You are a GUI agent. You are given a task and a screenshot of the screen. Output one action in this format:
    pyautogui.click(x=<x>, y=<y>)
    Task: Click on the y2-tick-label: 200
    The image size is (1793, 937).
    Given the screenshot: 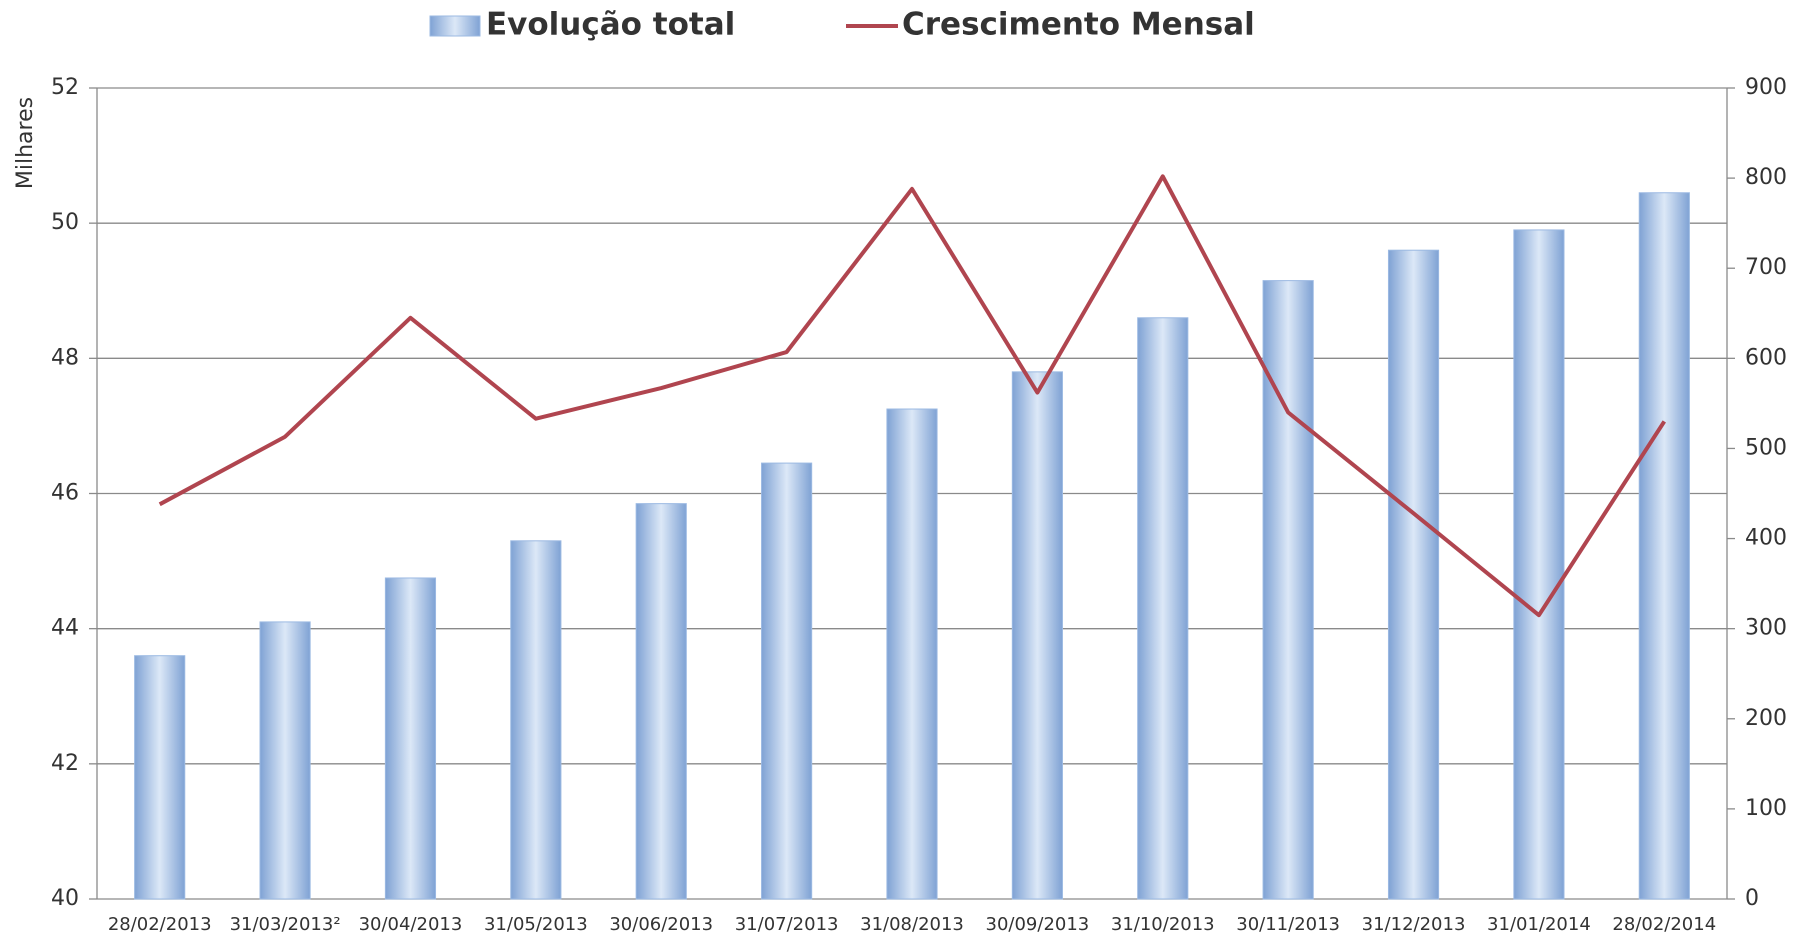 What is the action you would take?
    pyautogui.click(x=1766, y=718)
    